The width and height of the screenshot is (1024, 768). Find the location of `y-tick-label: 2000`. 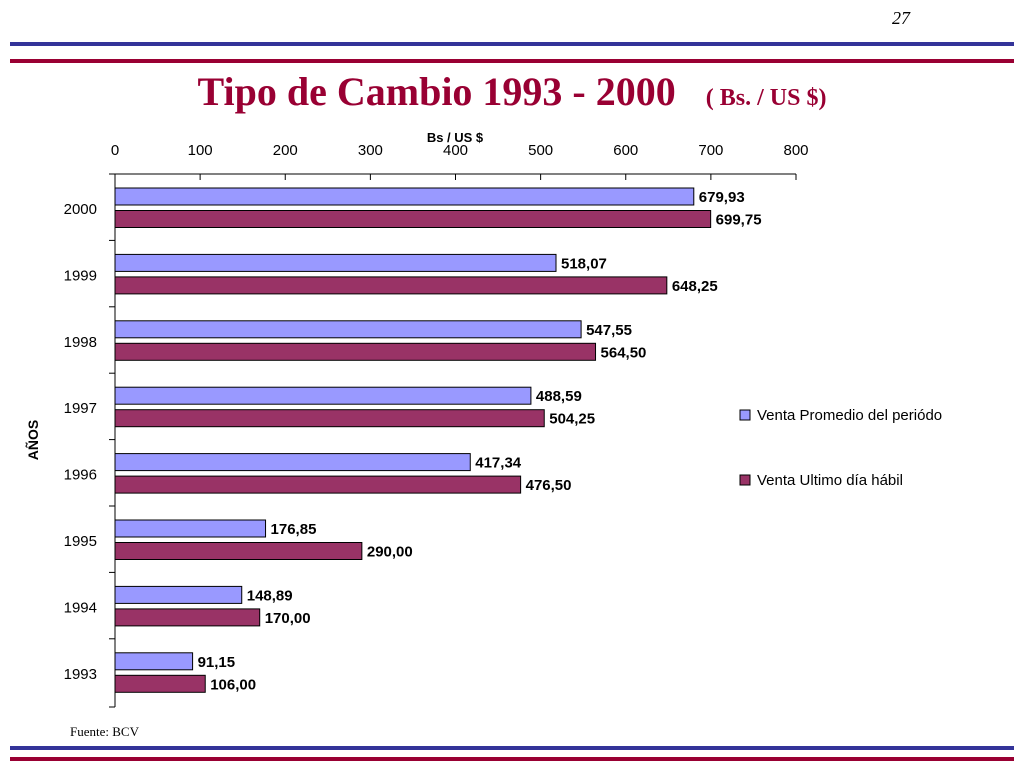

y-tick-label: 2000 is located at coordinates (80, 209).